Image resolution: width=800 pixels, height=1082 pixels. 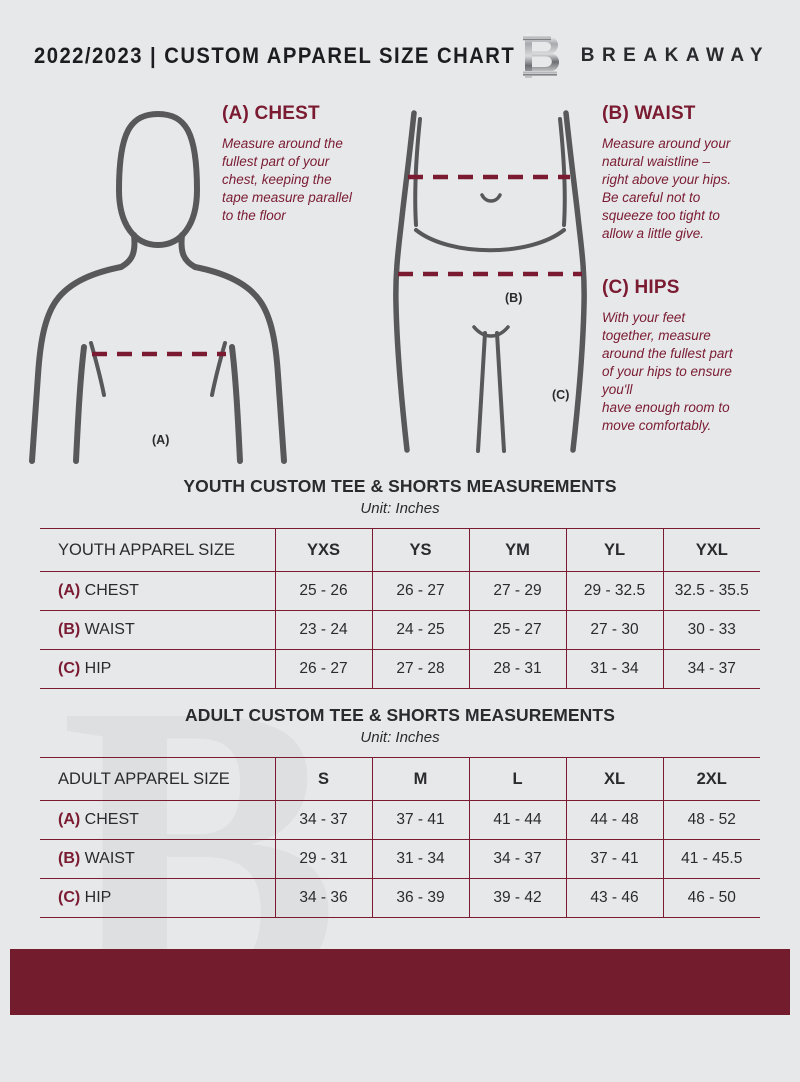 I want to click on youth-cell-0-0: 25 - 26, so click(x=323, y=591).